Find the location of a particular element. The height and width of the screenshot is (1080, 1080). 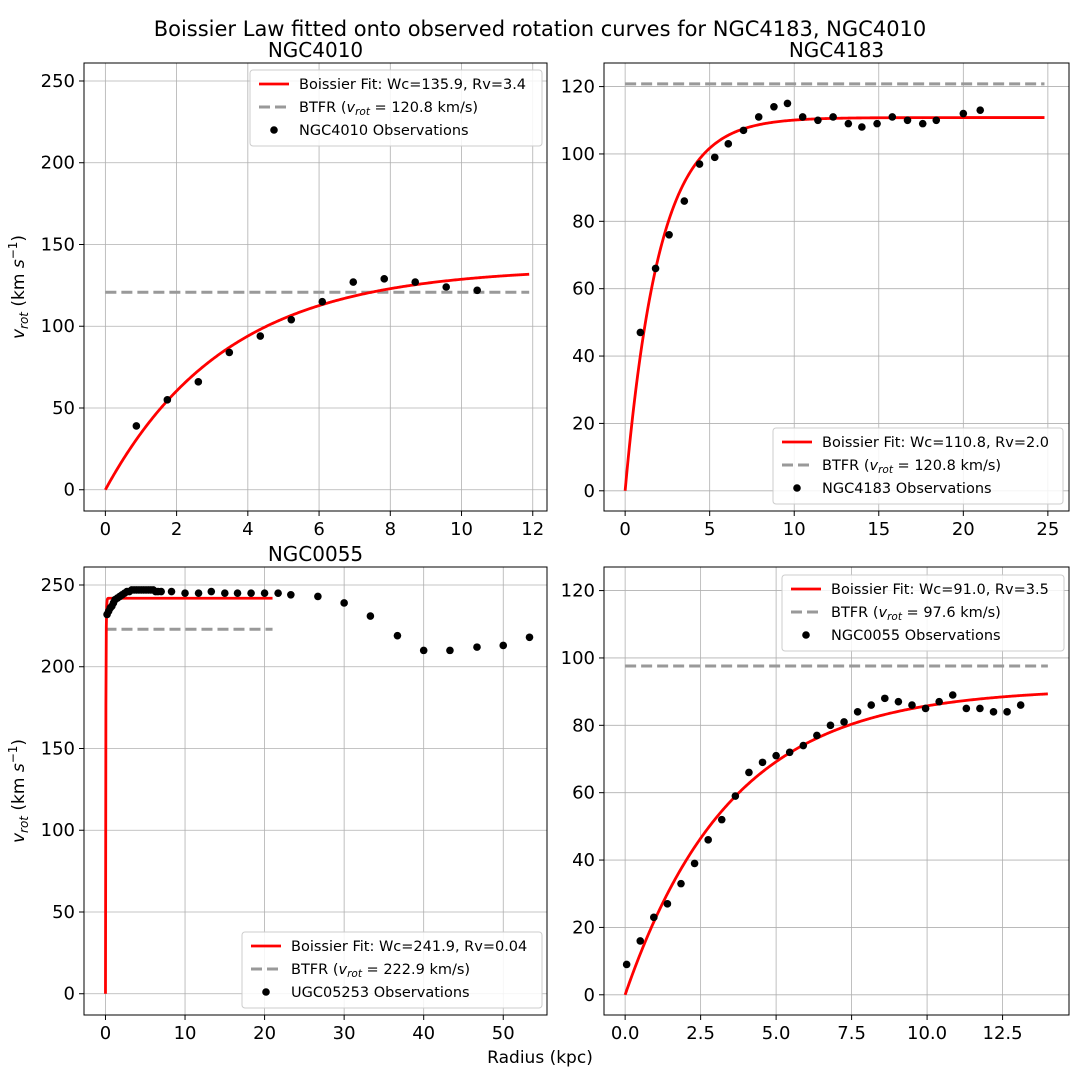

panel-1-legend-btfr-label: BTFR (vrot = 120.8 km/s) is located at coordinates (388, 109).